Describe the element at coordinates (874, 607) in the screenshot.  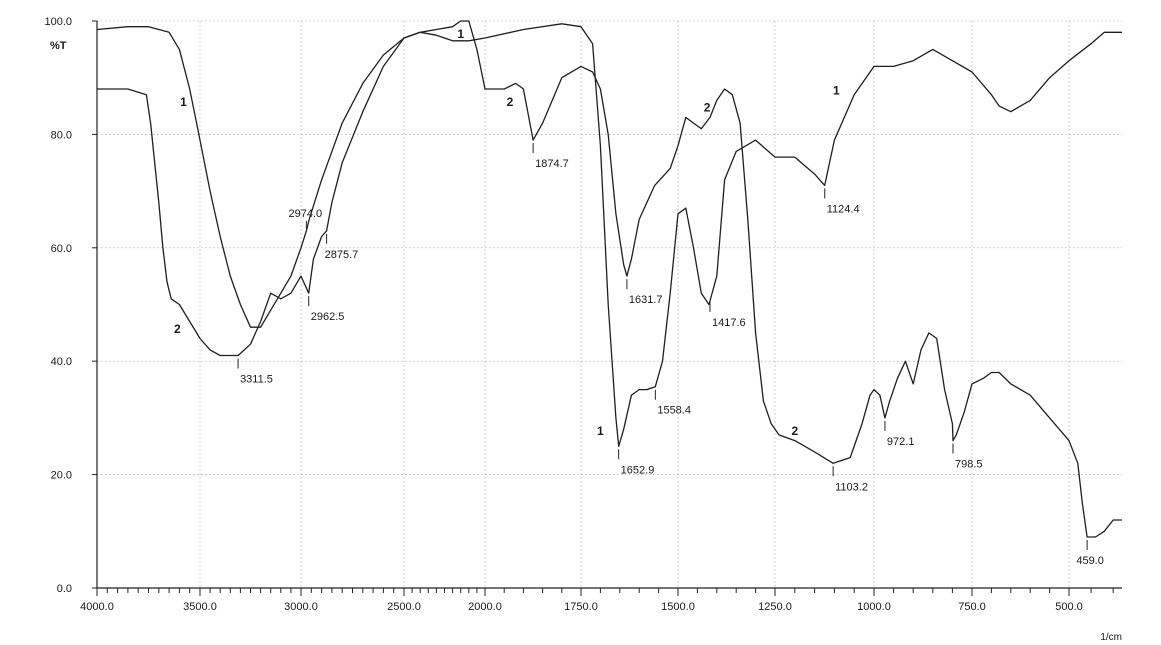
I see `x-tick-label: 1000.0` at that location.